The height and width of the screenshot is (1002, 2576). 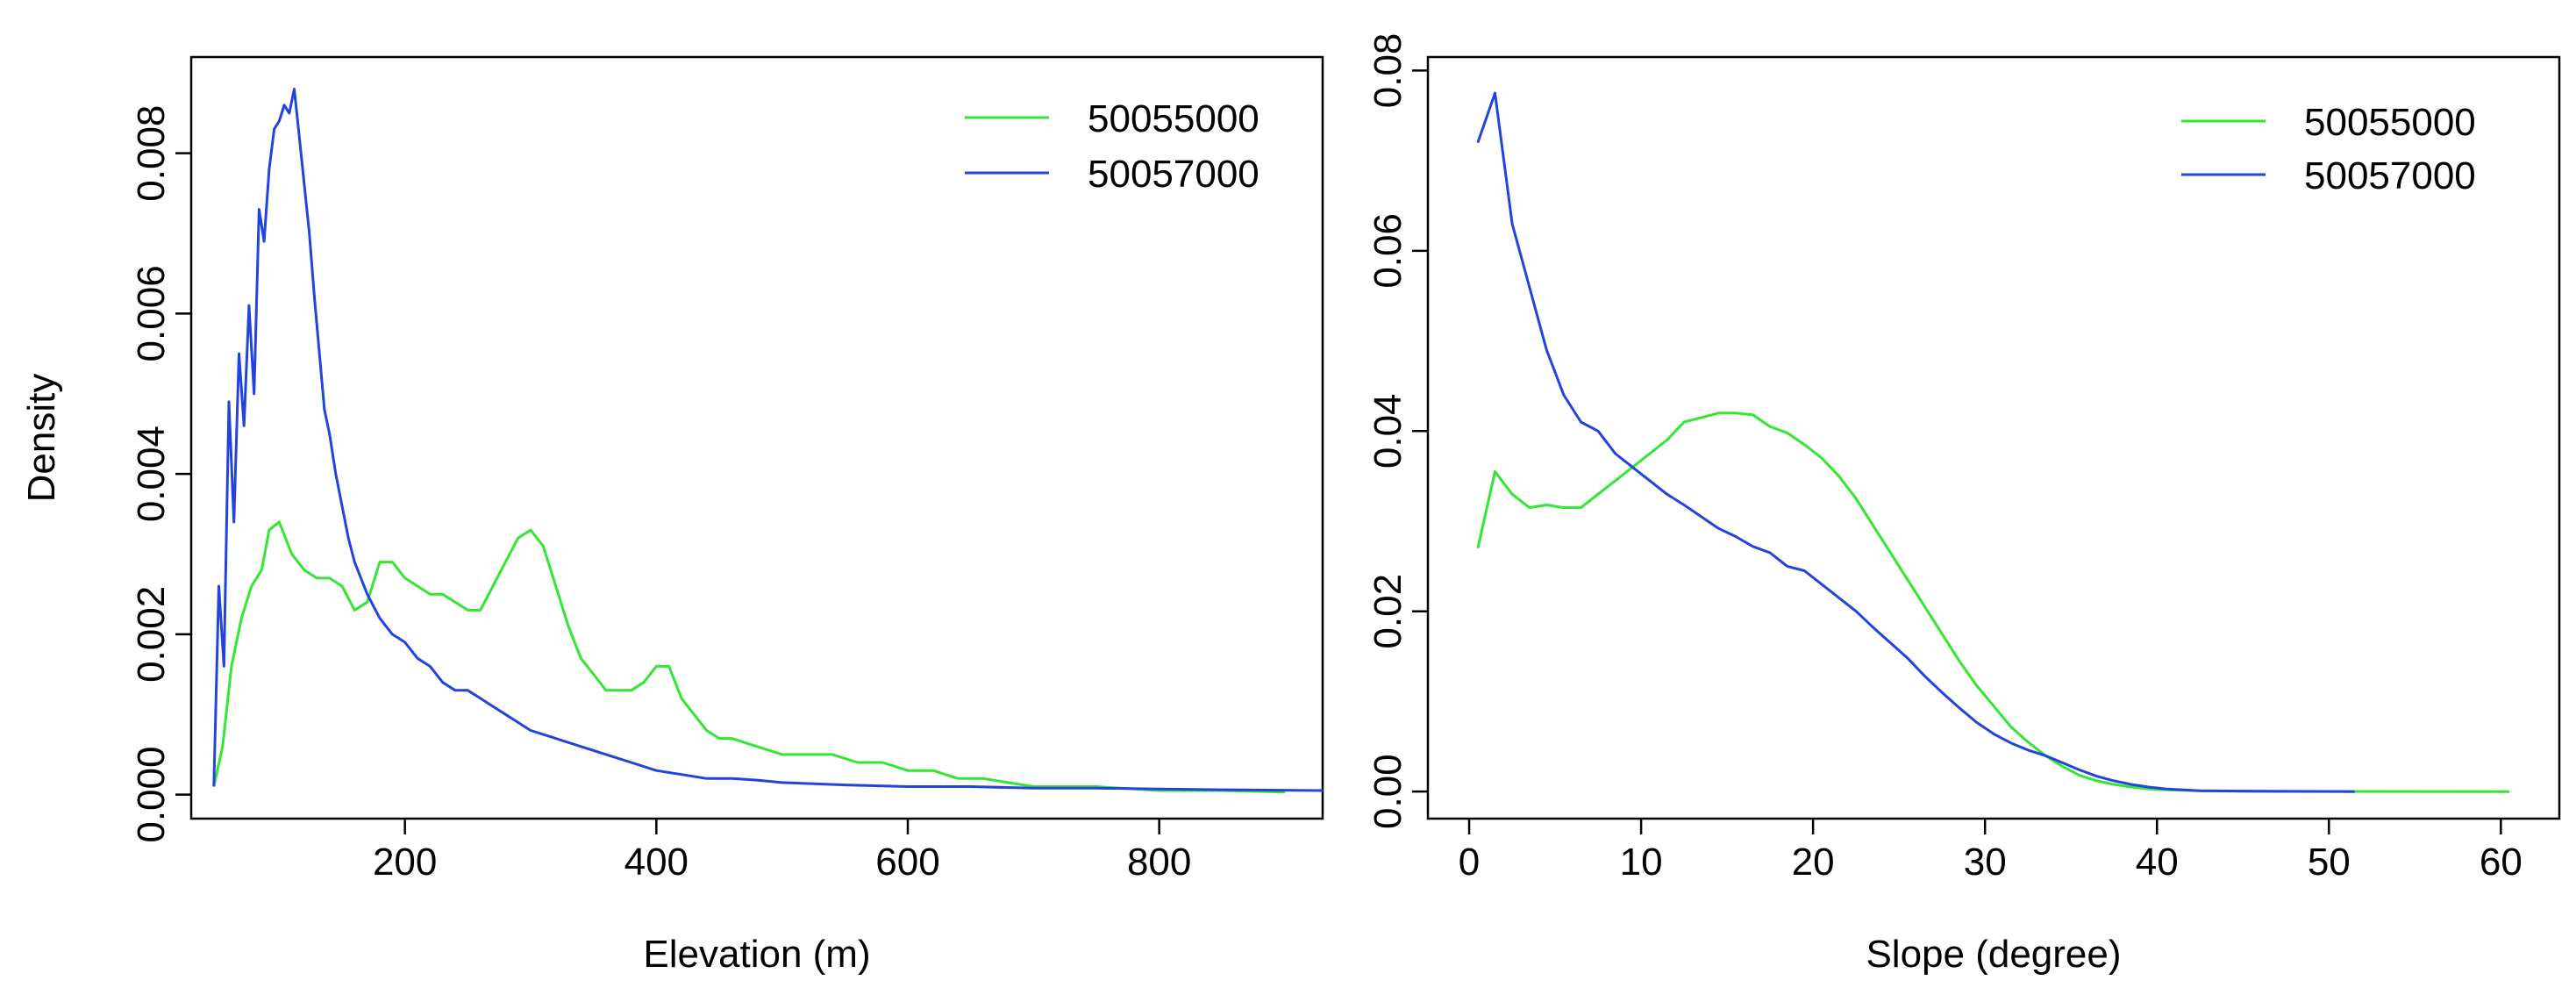 What do you see at coordinates (1986, 862) in the screenshot?
I see `x-tick-label: 30` at bounding box center [1986, 862].